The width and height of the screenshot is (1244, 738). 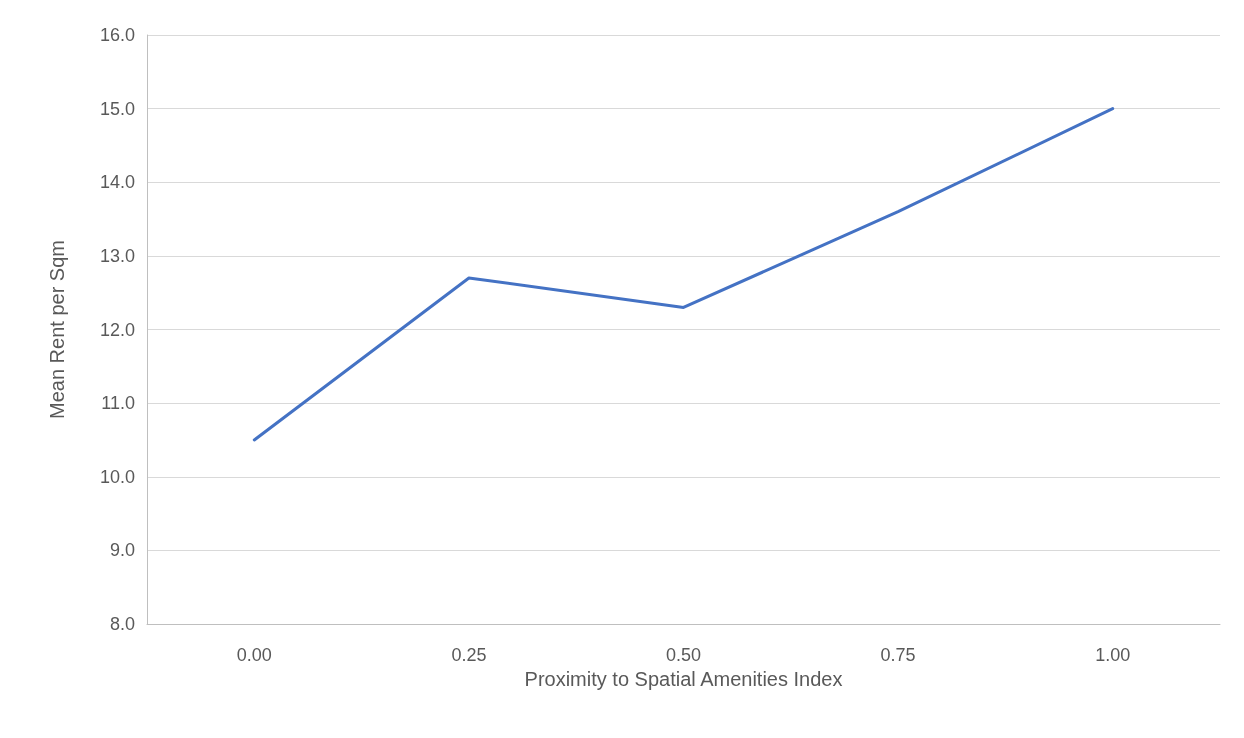 What do you see at coordinates (117, 255) in the screenshot?
I see `y-tick-label: 13.0` at bounding box center [117, 255].